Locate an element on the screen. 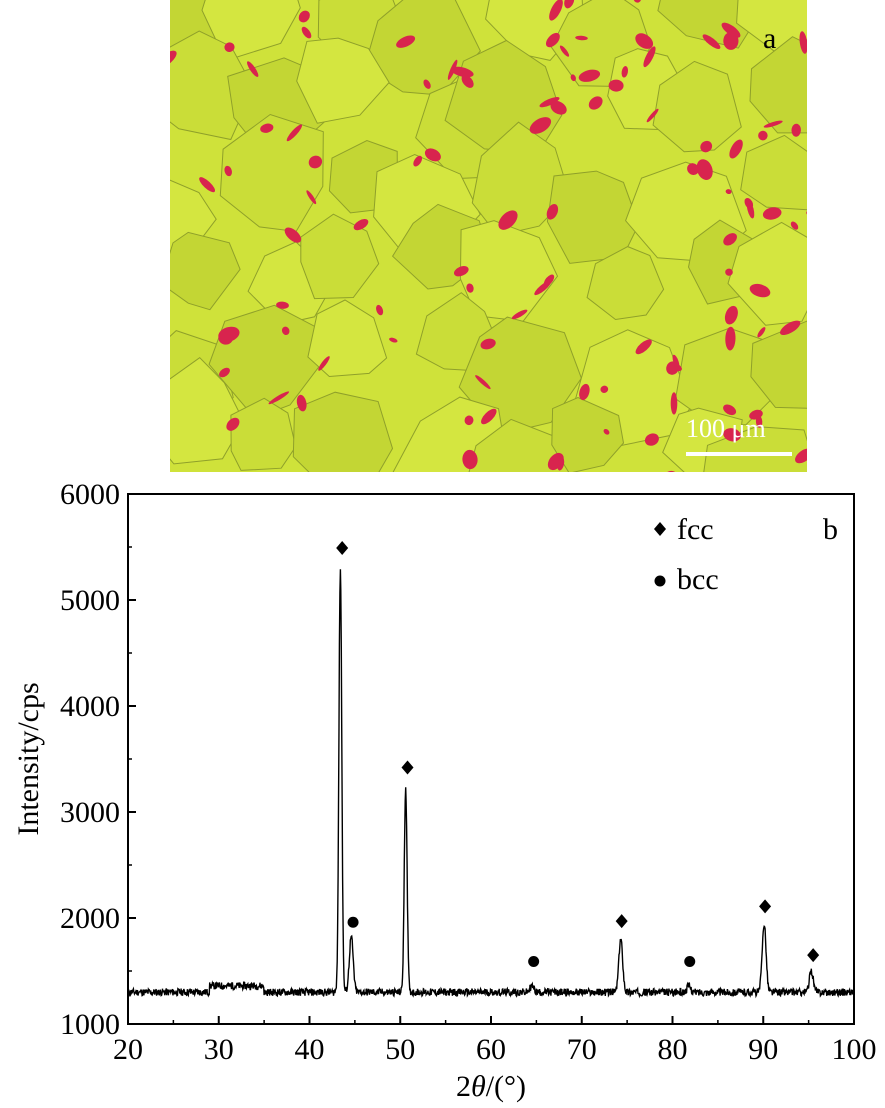  x-tick-label: 60 is located at coordinates (491, 1049).